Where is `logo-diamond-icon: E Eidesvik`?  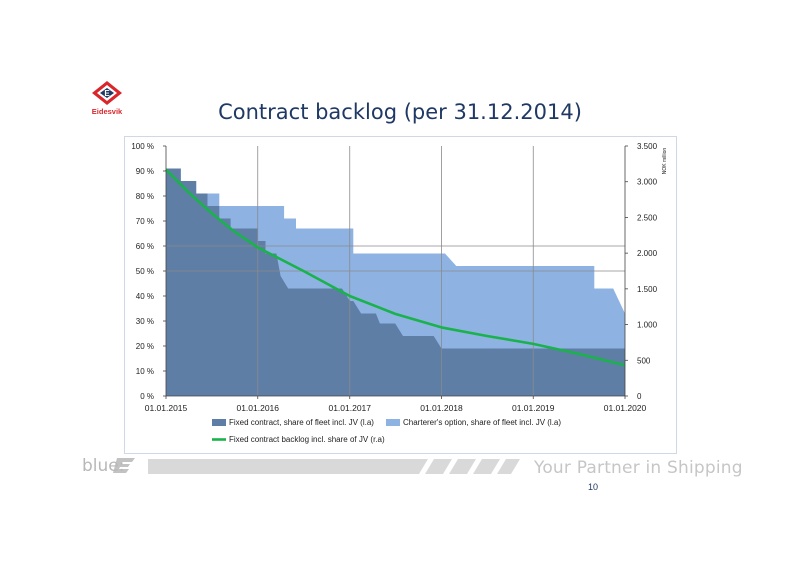 logo-diamond-icon: E Eidesvik is located at coordinates (107, 98).